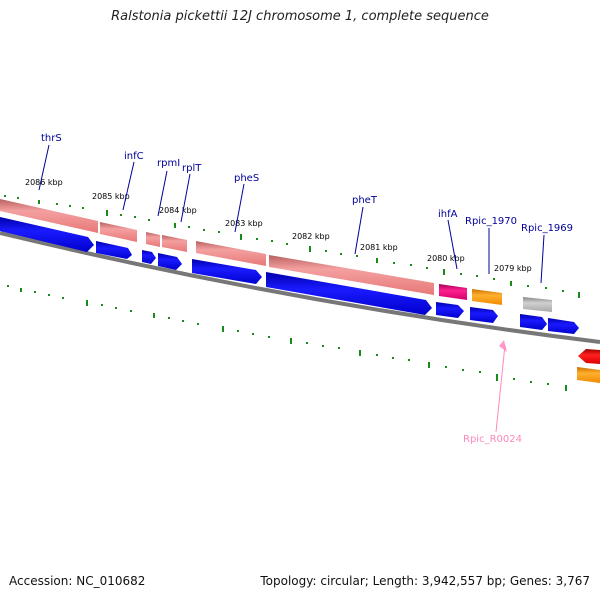 This screenshot has height=600, width=600. What do you see at coordinates (588, 375) in the screenshot?
I see `gene-feature-reverse` at bounding box center [588, 375].